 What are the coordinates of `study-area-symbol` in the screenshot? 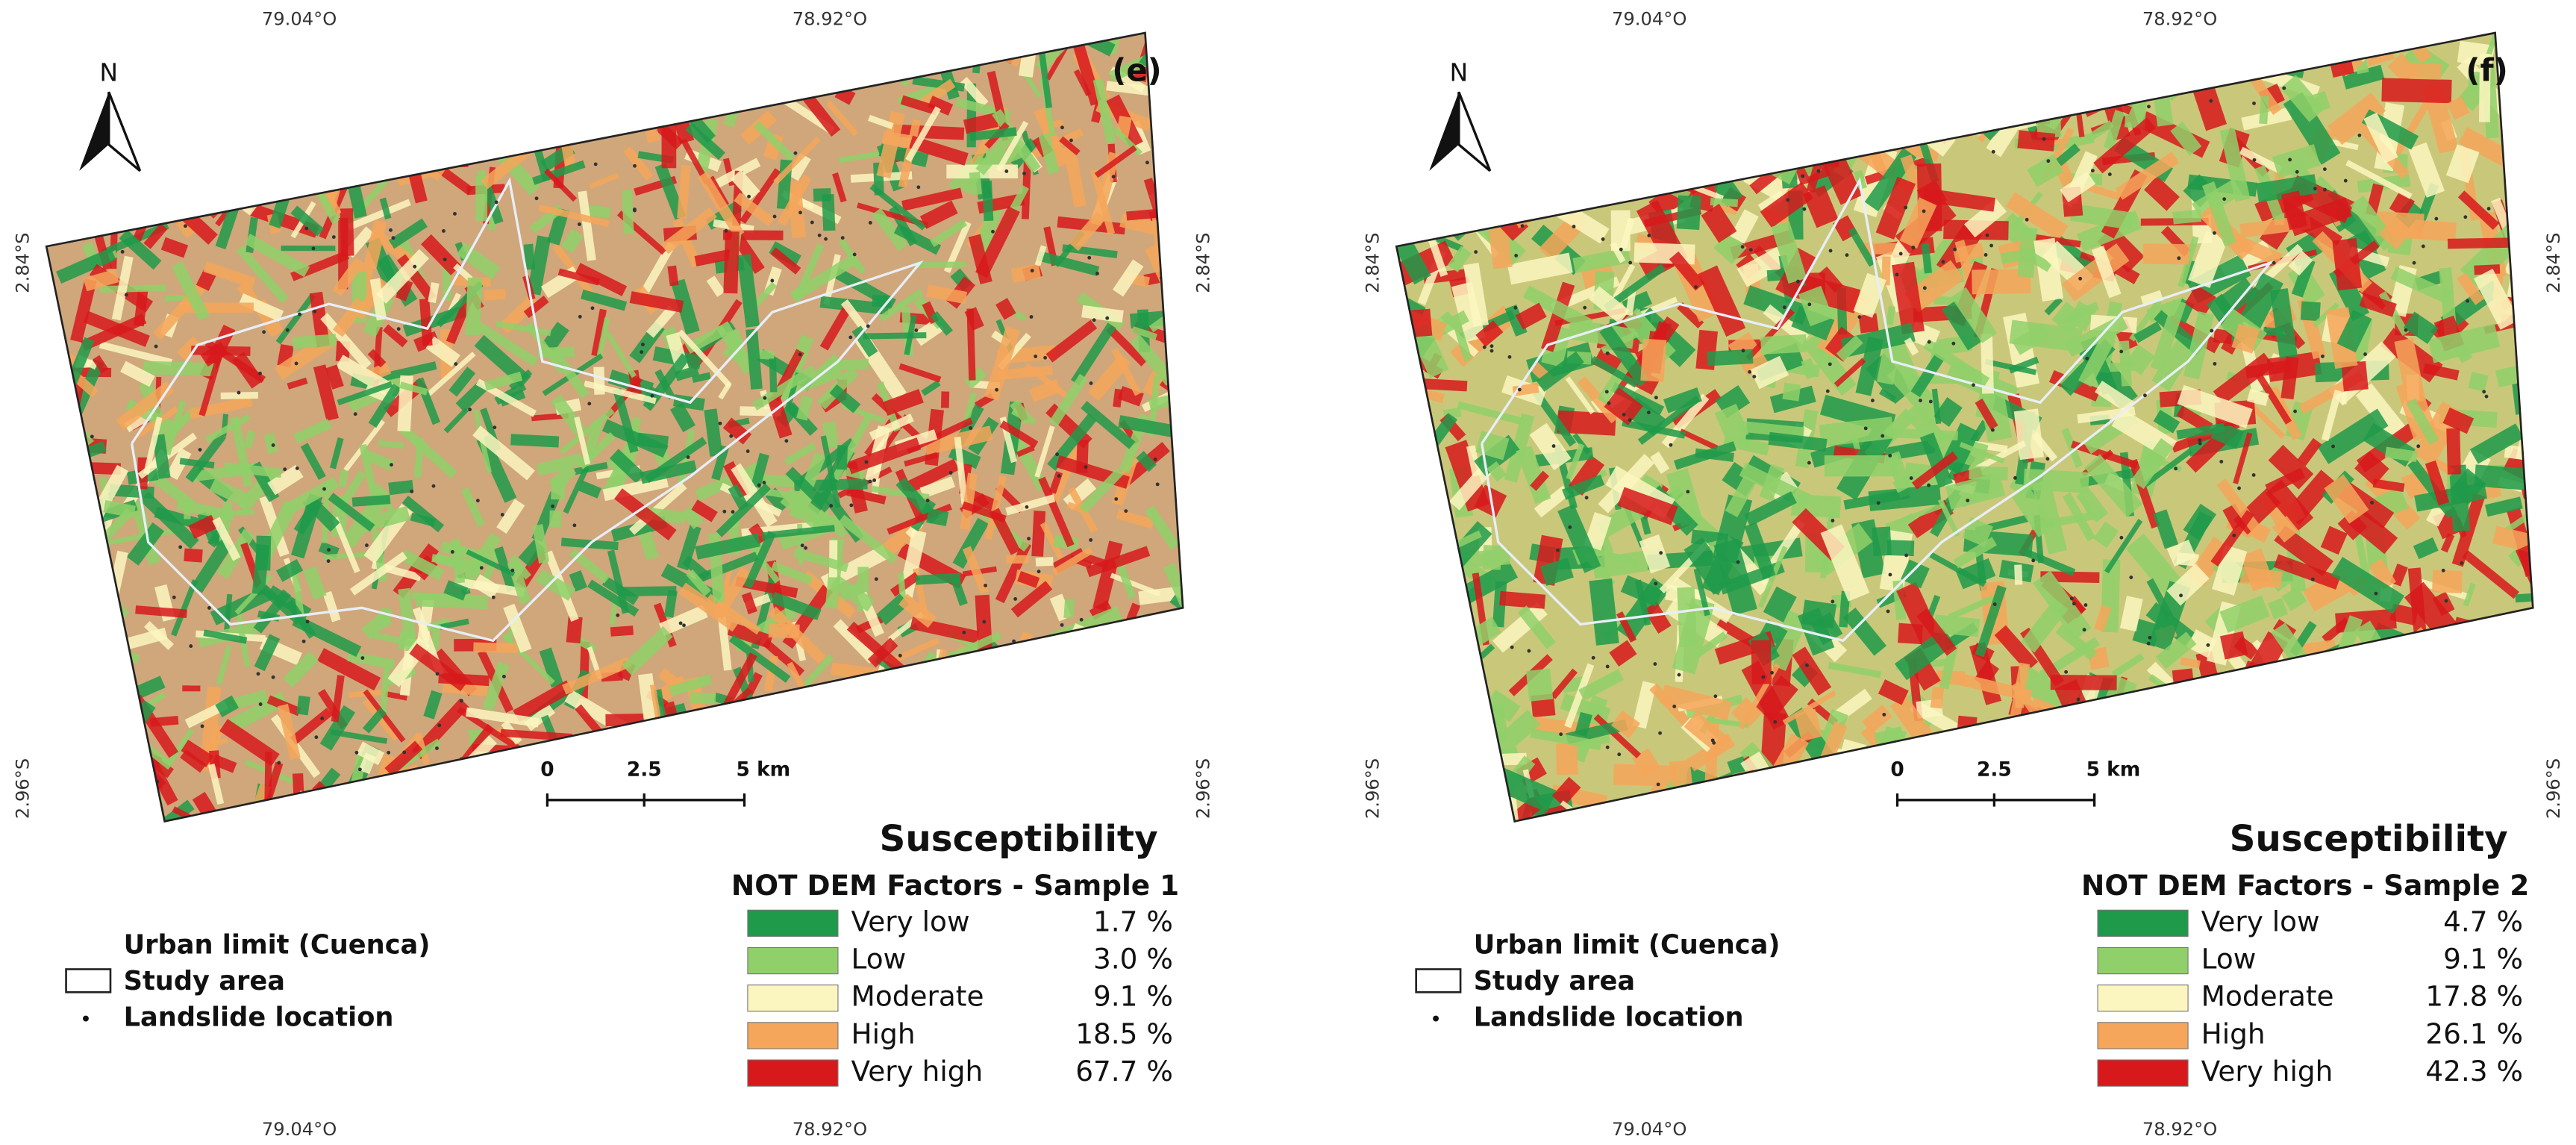 It's located at (1438, 980).